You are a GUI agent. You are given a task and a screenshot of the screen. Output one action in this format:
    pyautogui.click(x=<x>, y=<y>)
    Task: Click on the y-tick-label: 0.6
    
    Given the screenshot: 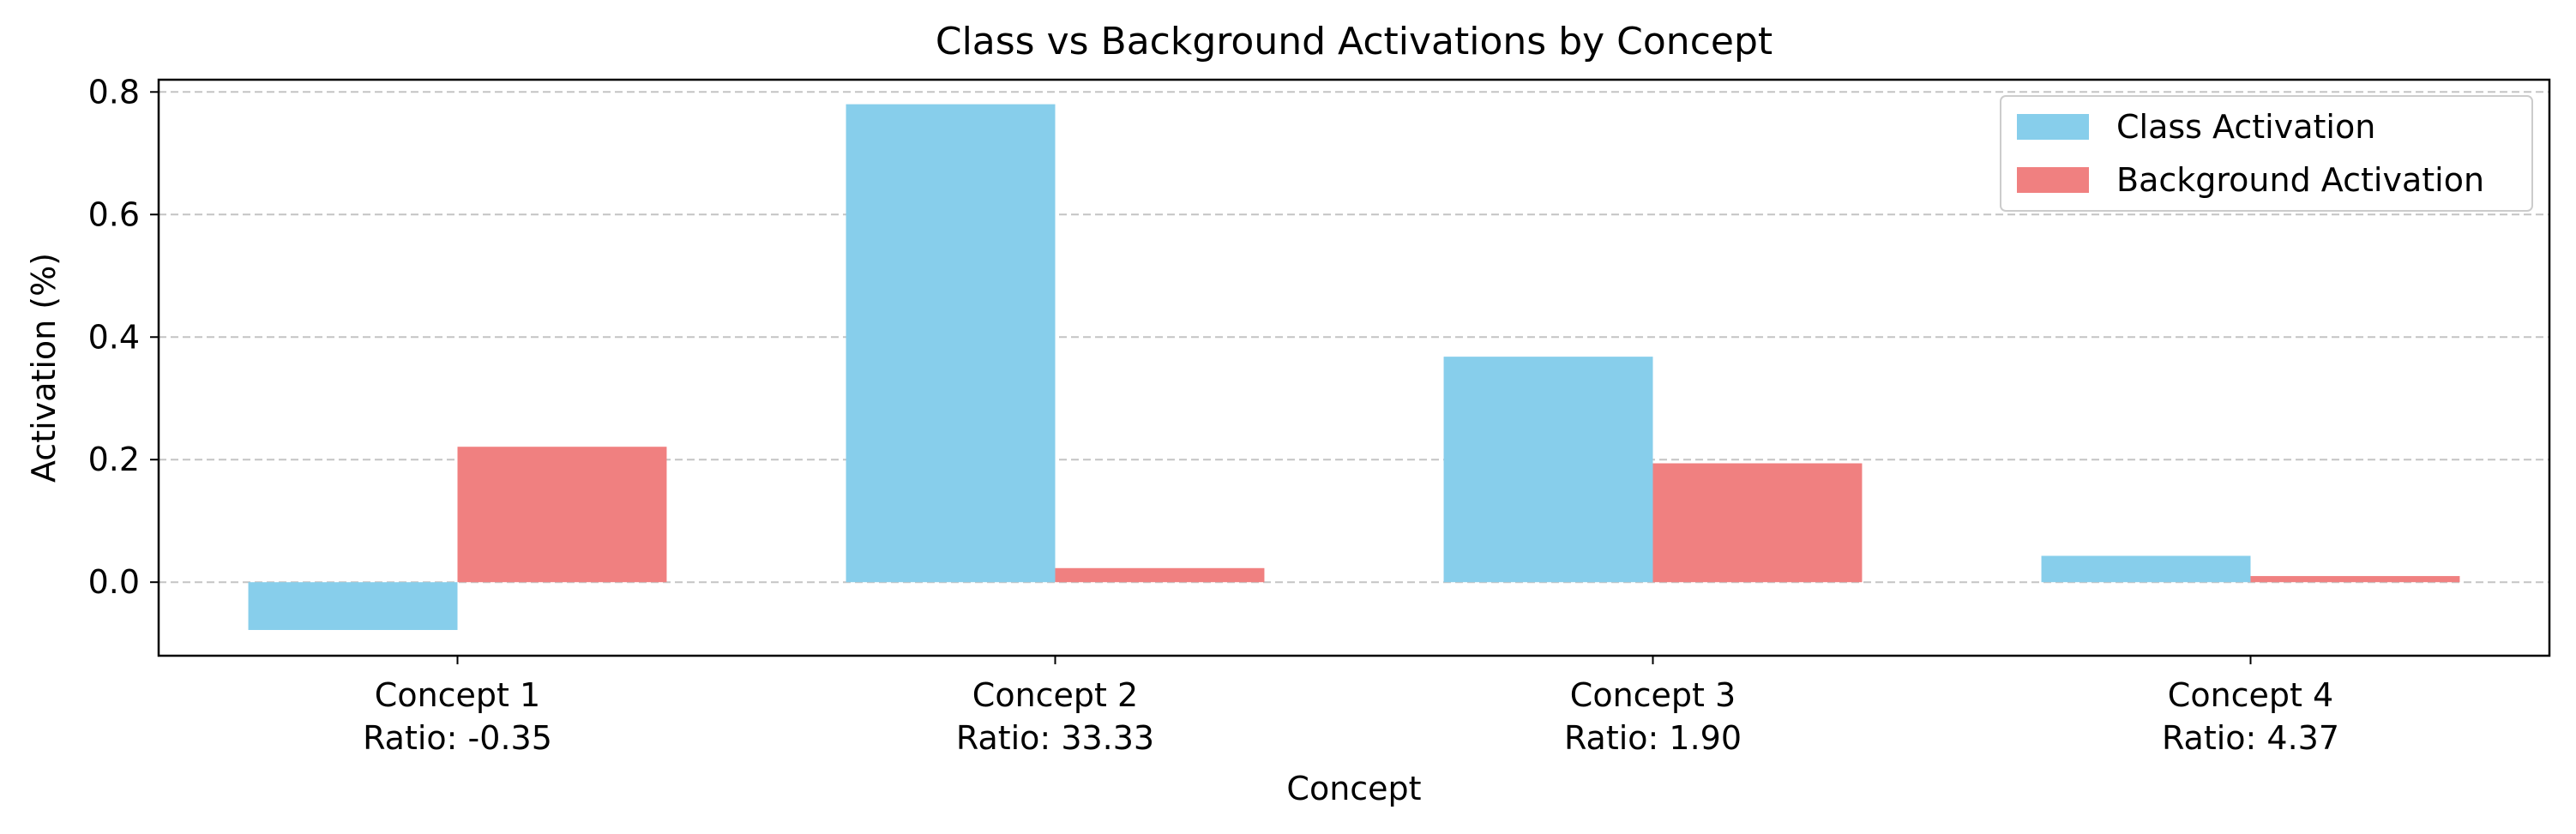 What is the action you would take?
    pyautogui.click(x=114, y=214)
    